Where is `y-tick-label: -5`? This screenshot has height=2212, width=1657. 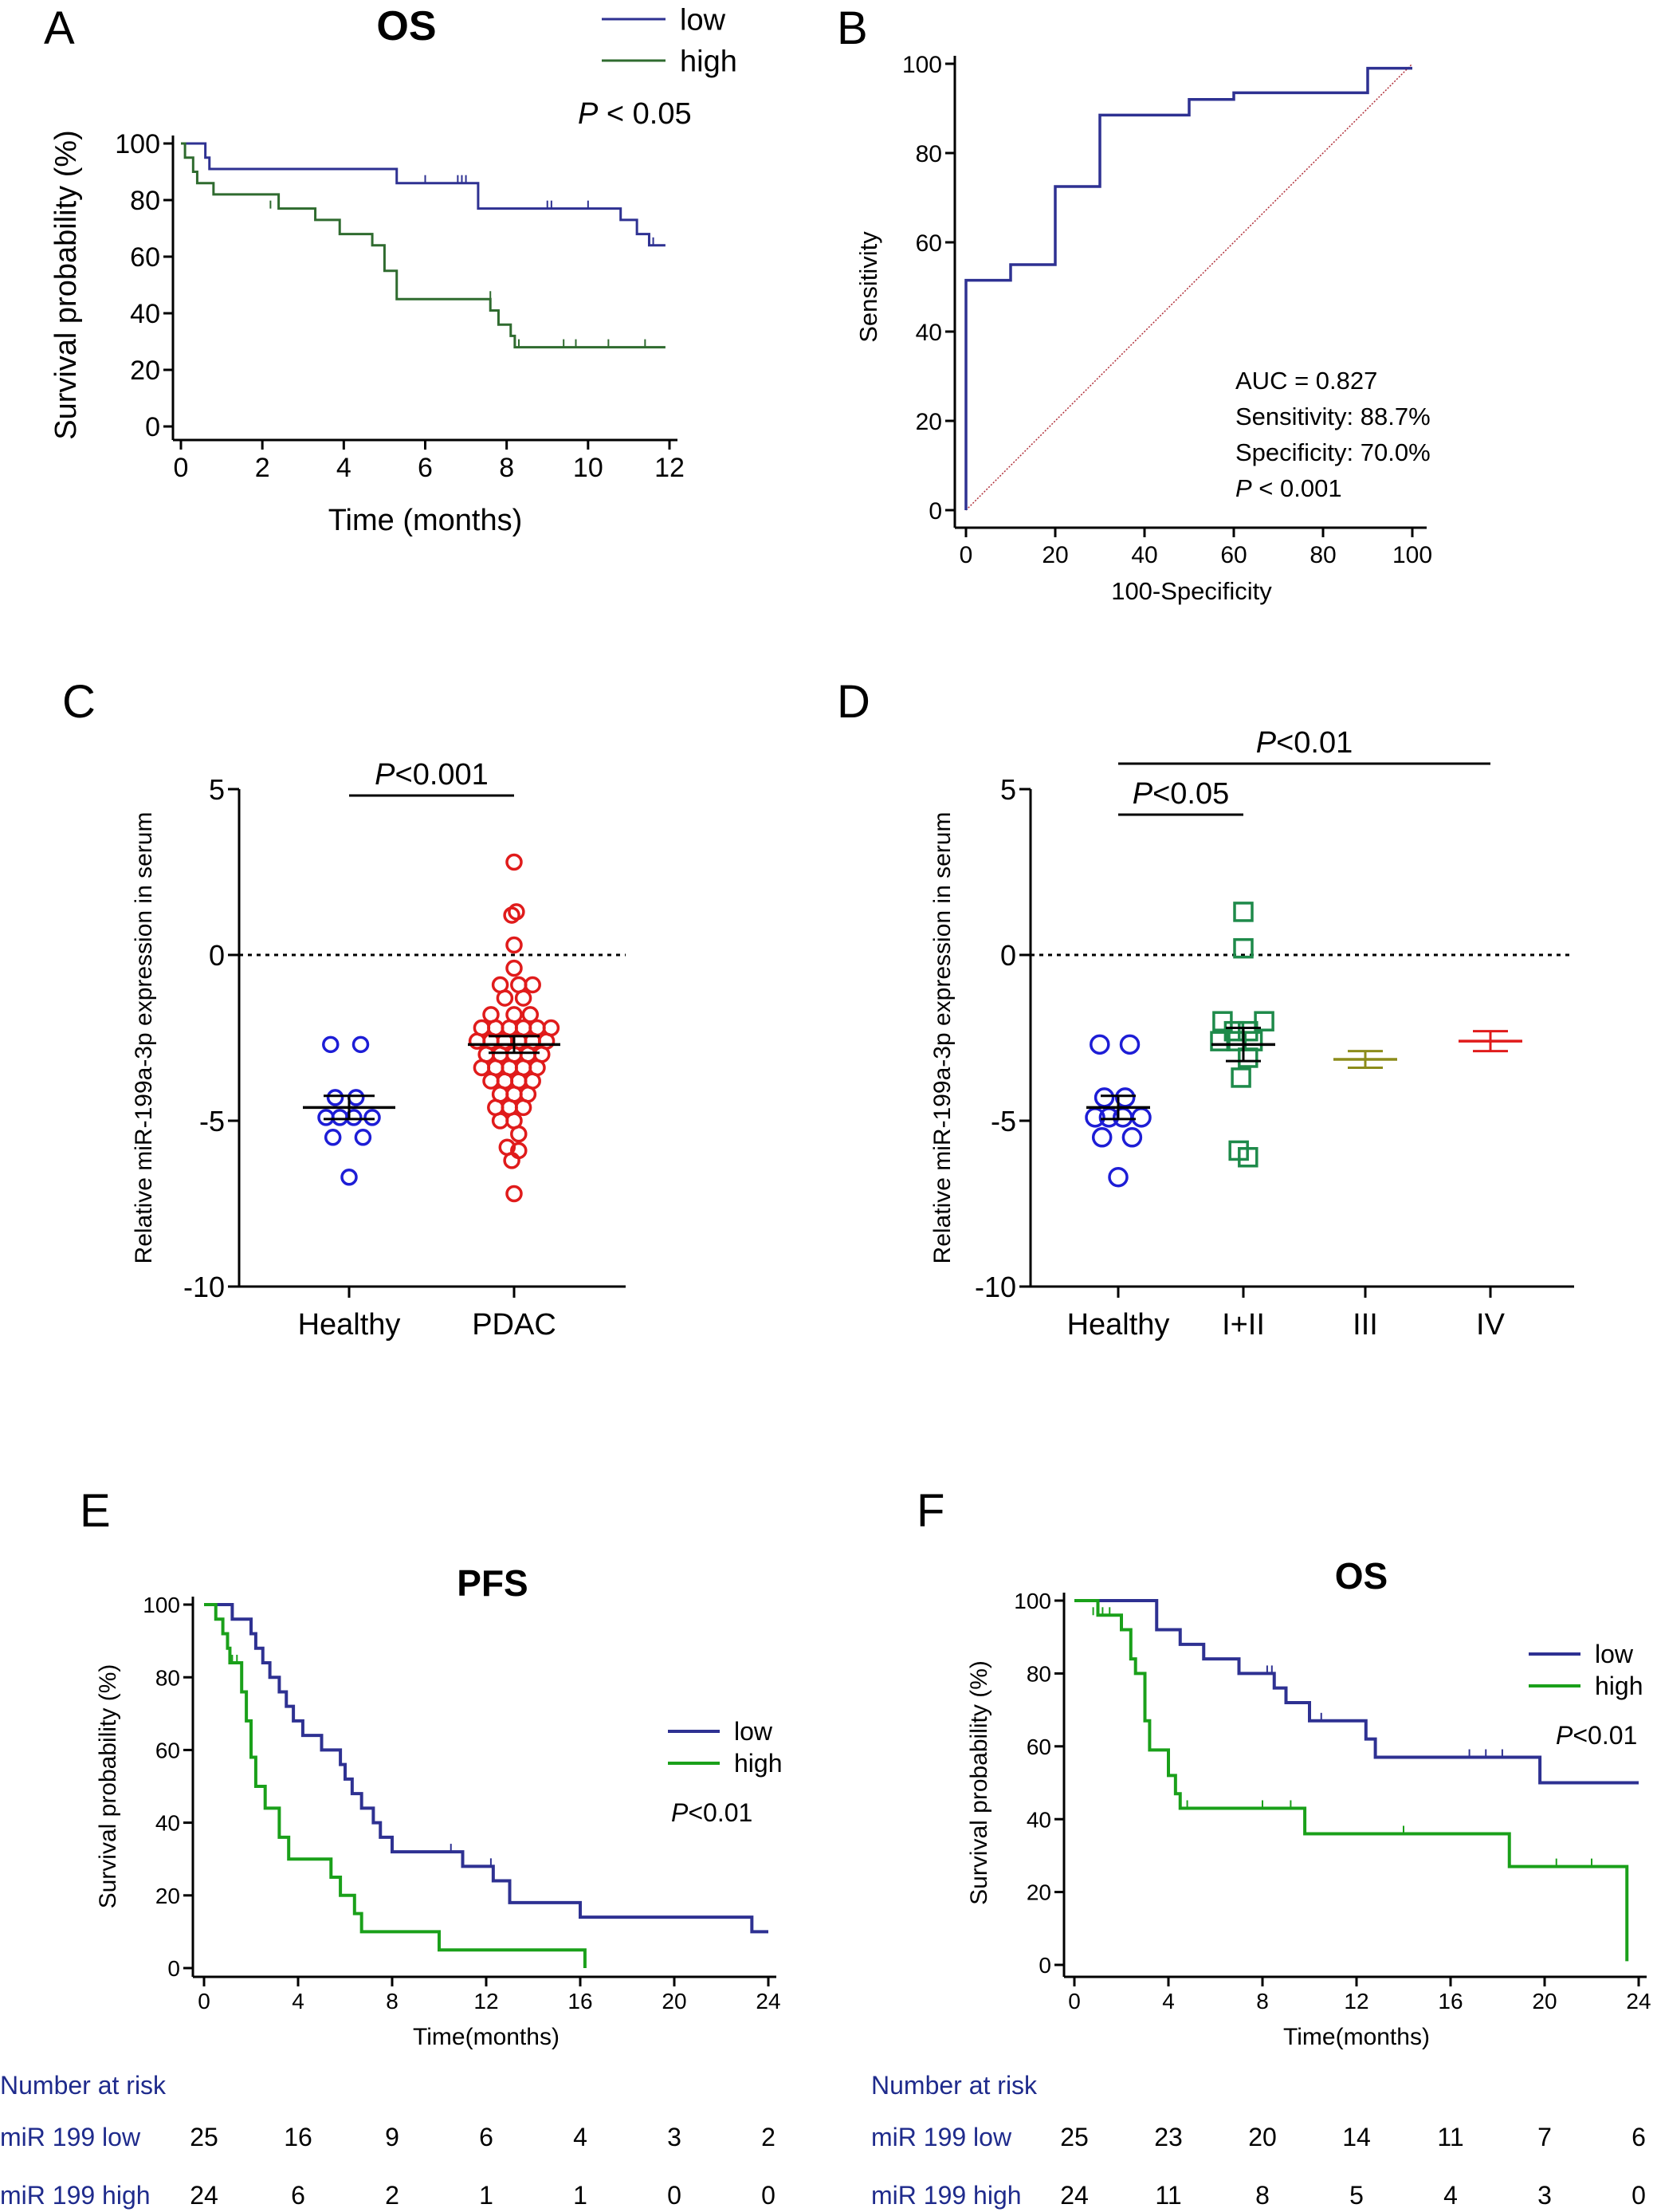 y-tick-label: -5 is located at coordinates (1004, 1121).